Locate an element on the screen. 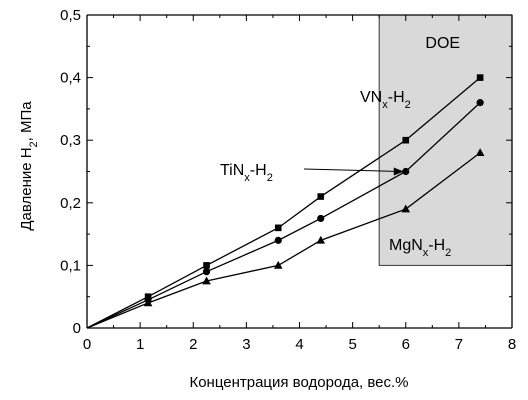 The height and width of the screenshot is (400, 528). series-label-base: MgN is located at coordinates (406, 245).